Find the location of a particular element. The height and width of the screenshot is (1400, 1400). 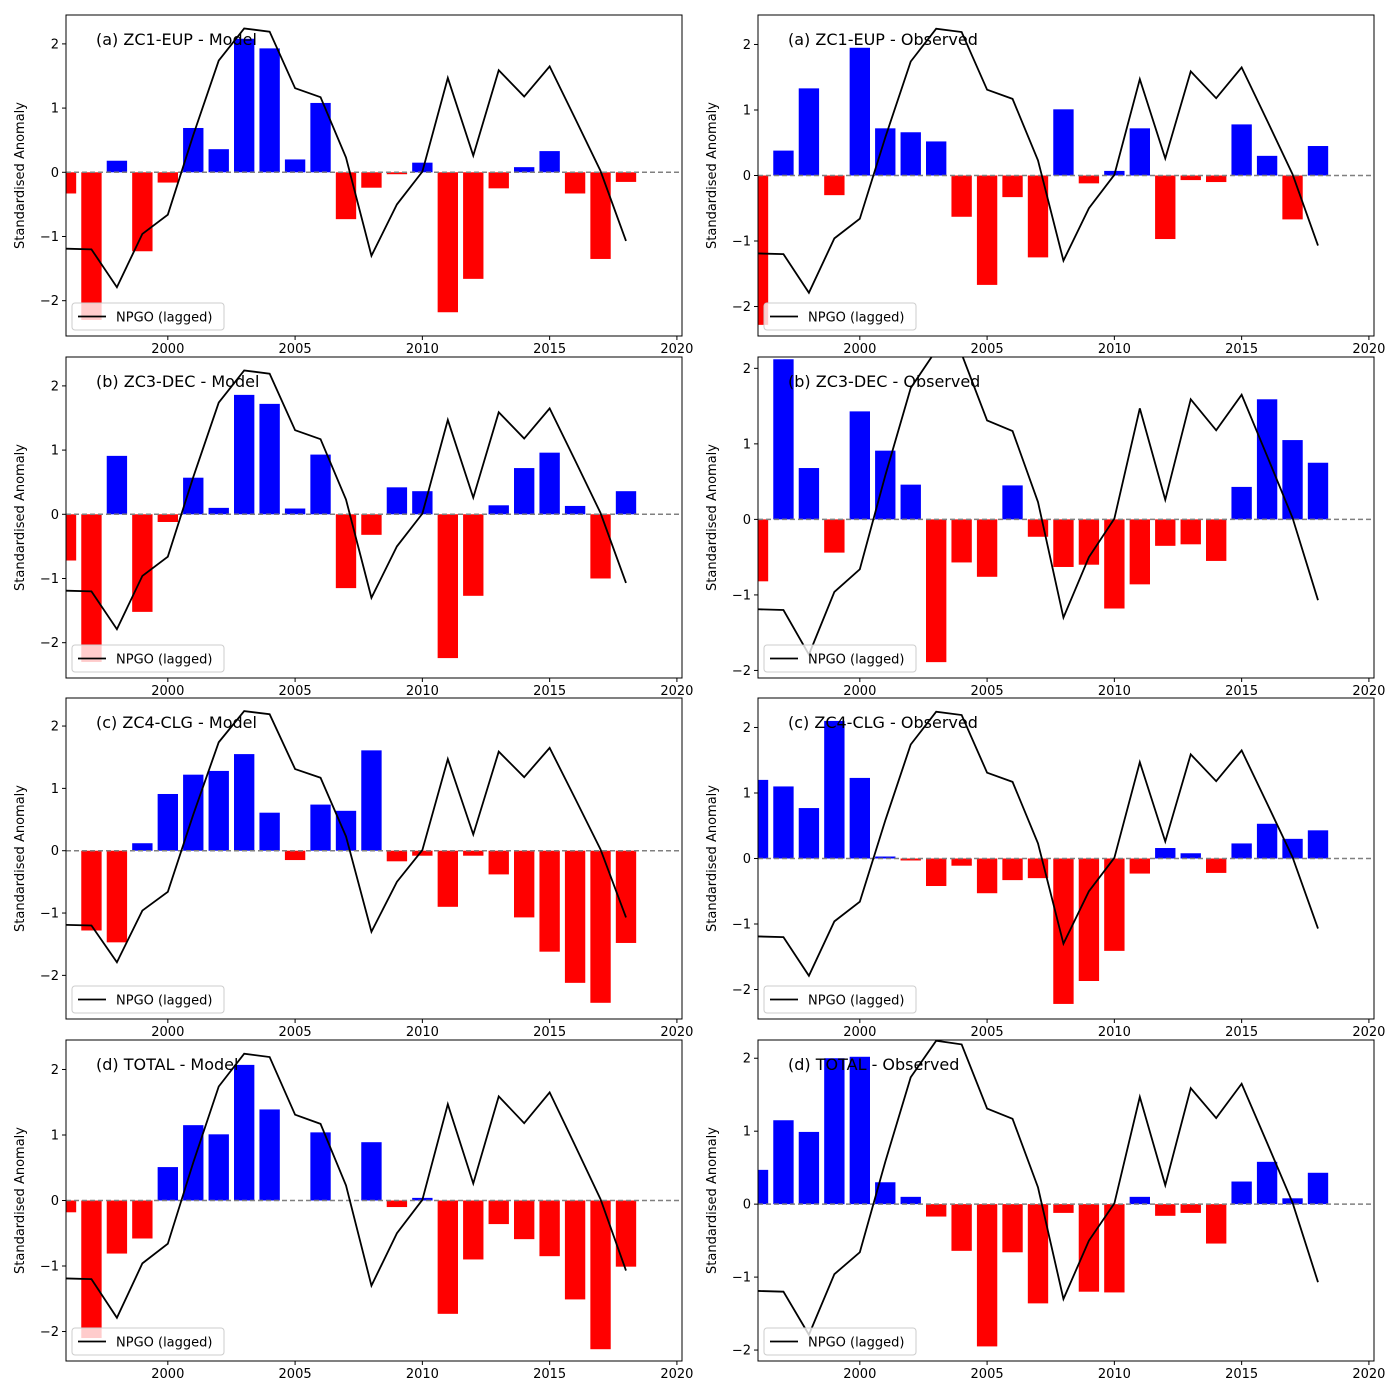

plot-frame is located at coordinates (374, 175).